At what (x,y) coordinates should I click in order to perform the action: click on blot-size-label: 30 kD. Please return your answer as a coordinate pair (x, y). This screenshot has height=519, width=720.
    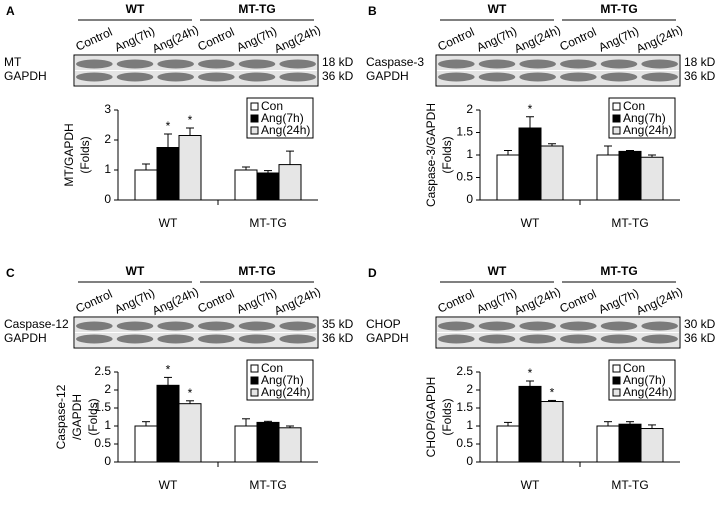
    Looking at the image, I should click on (700, 324).